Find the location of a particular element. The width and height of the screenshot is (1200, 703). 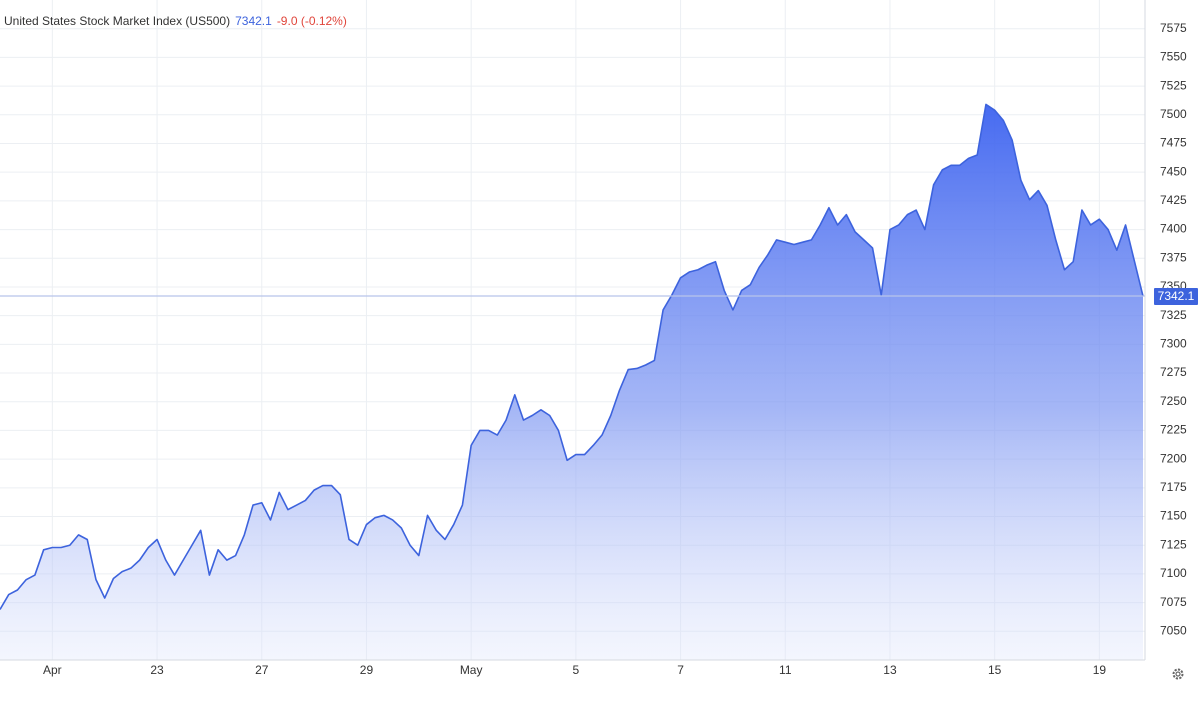

y-tick-label: 7125 is located at coordinates (1173, 544).